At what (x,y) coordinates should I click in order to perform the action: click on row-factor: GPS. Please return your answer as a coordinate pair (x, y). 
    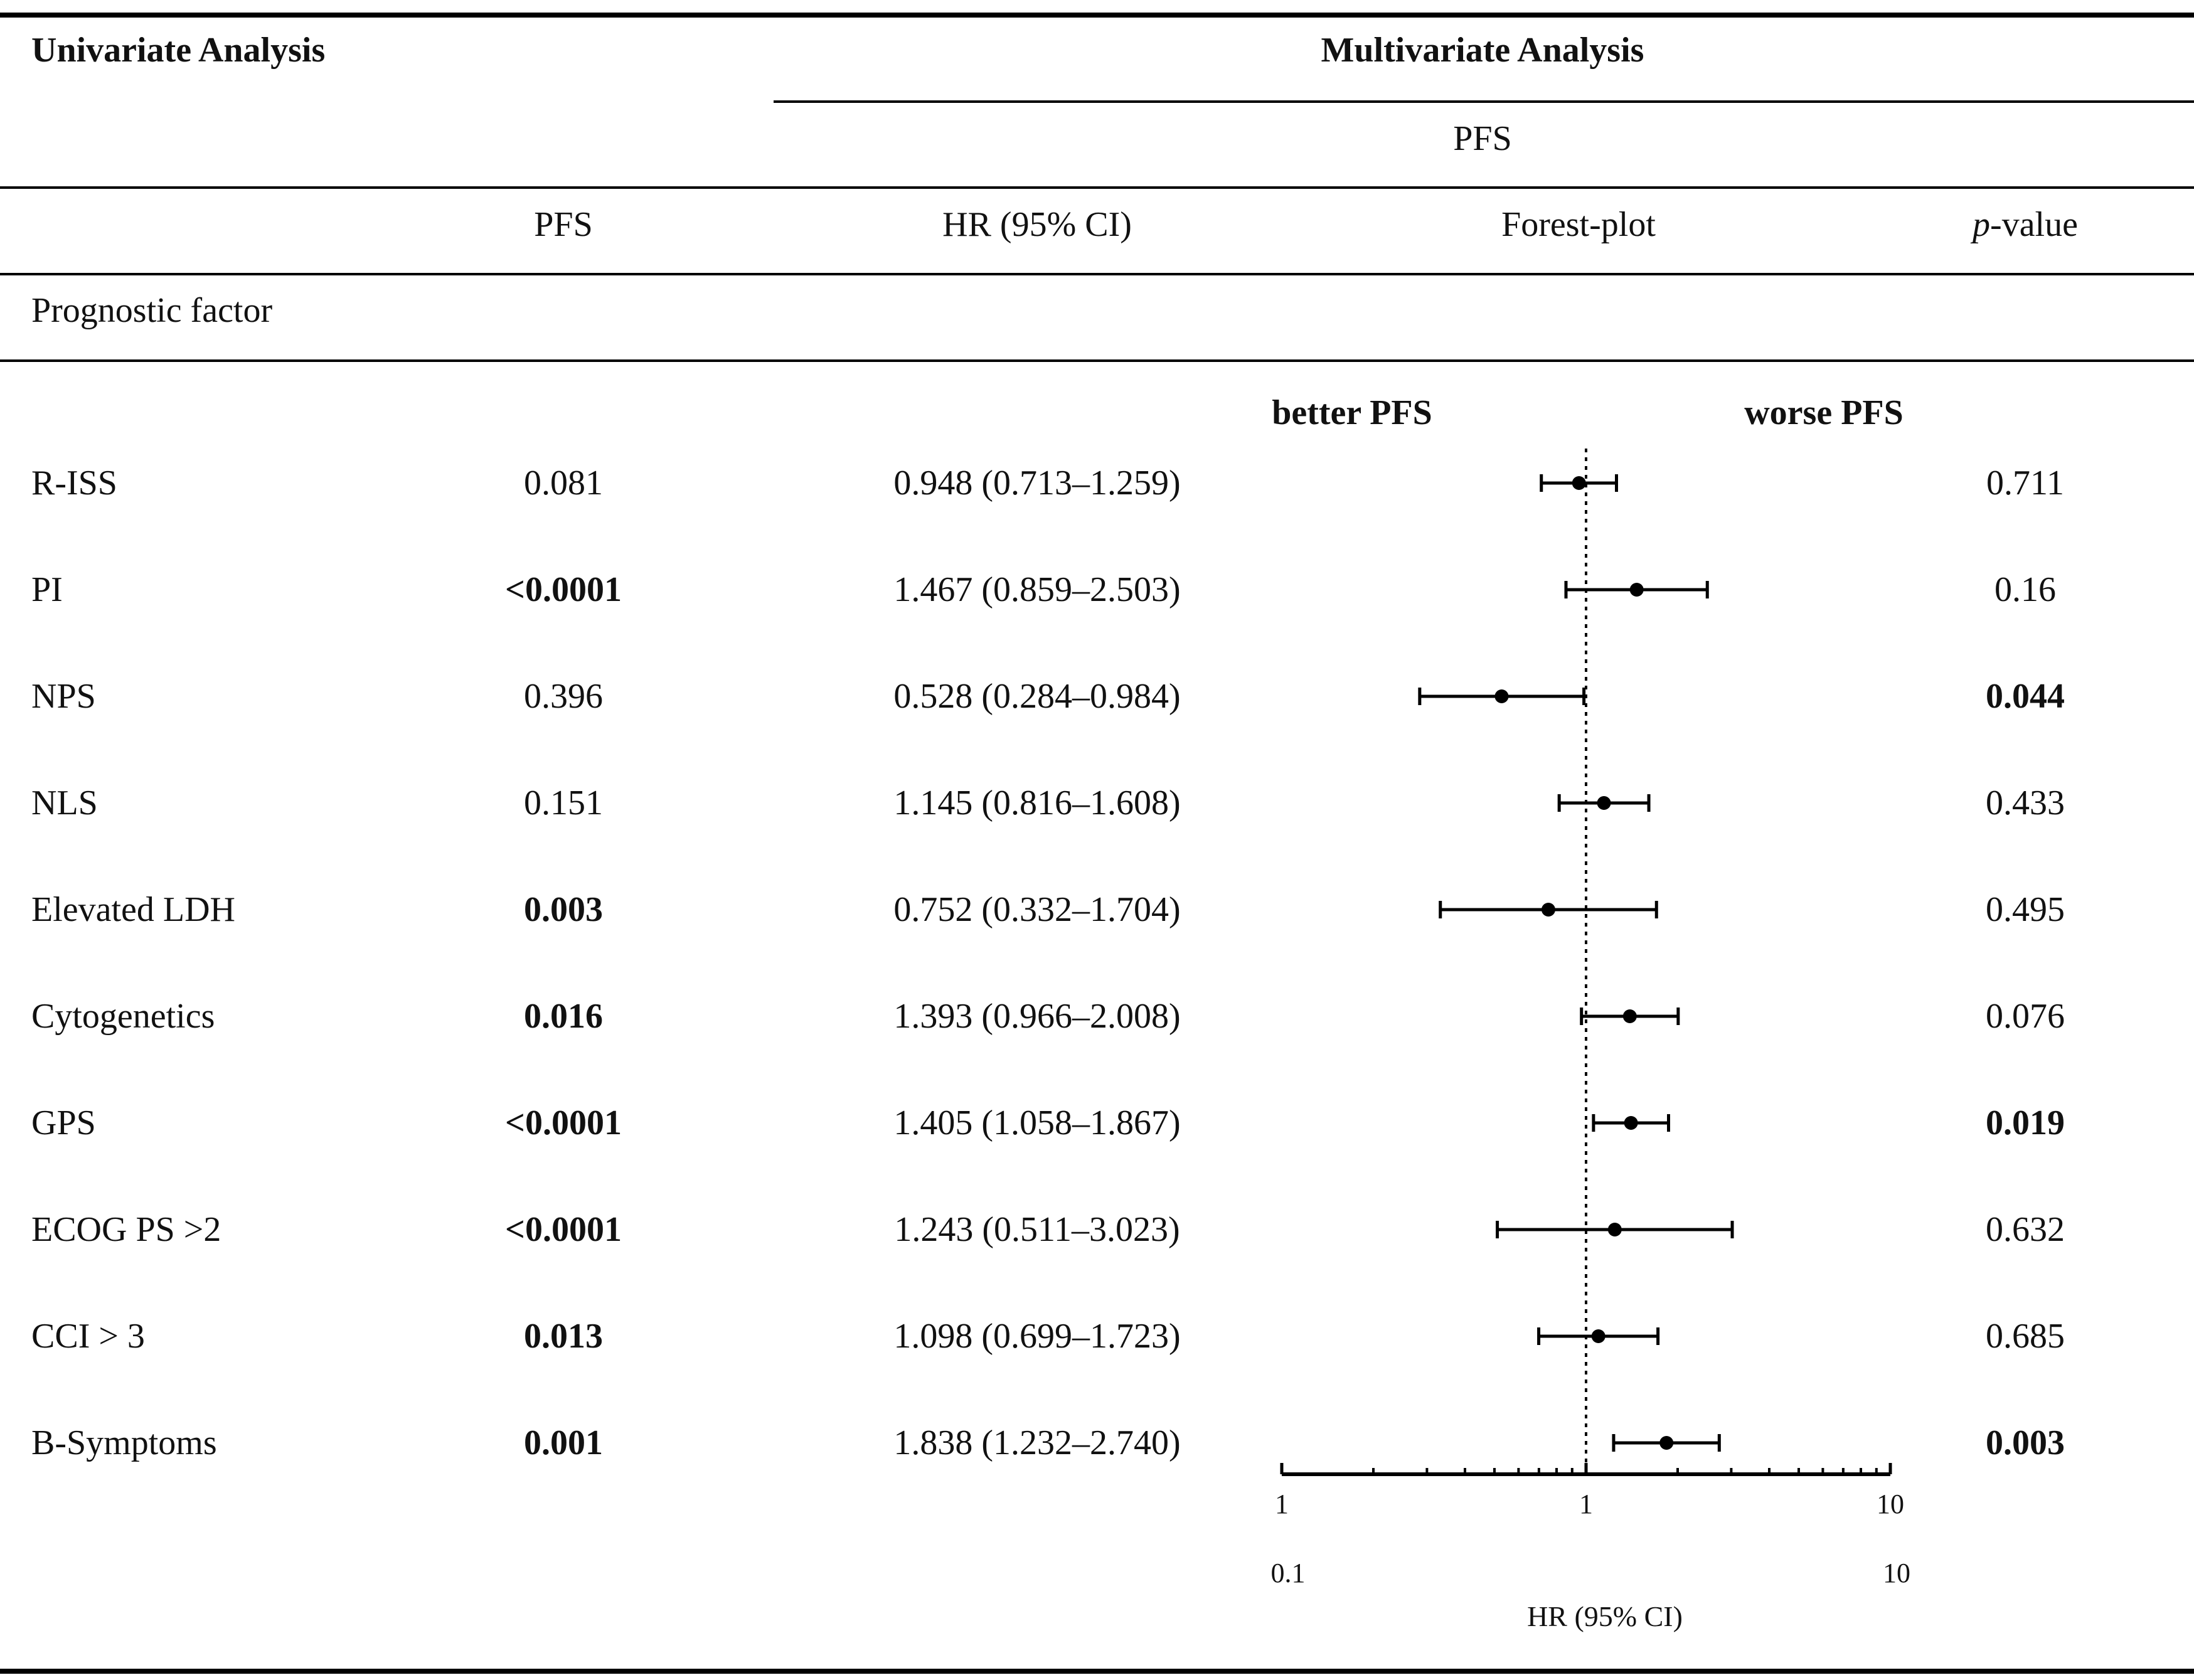
    Looking at the image, I should click on (64, 1122).